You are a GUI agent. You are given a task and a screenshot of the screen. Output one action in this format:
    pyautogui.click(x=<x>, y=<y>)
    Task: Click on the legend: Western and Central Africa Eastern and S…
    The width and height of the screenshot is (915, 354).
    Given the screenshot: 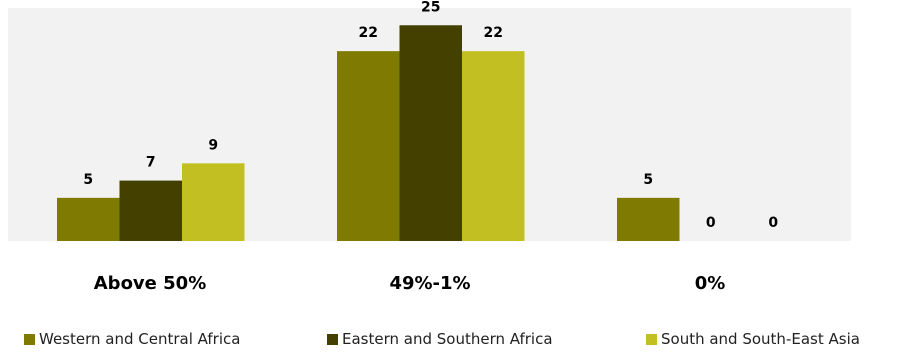 What is the action you would take?
    pyautogui.click(x=457, y=342)
    